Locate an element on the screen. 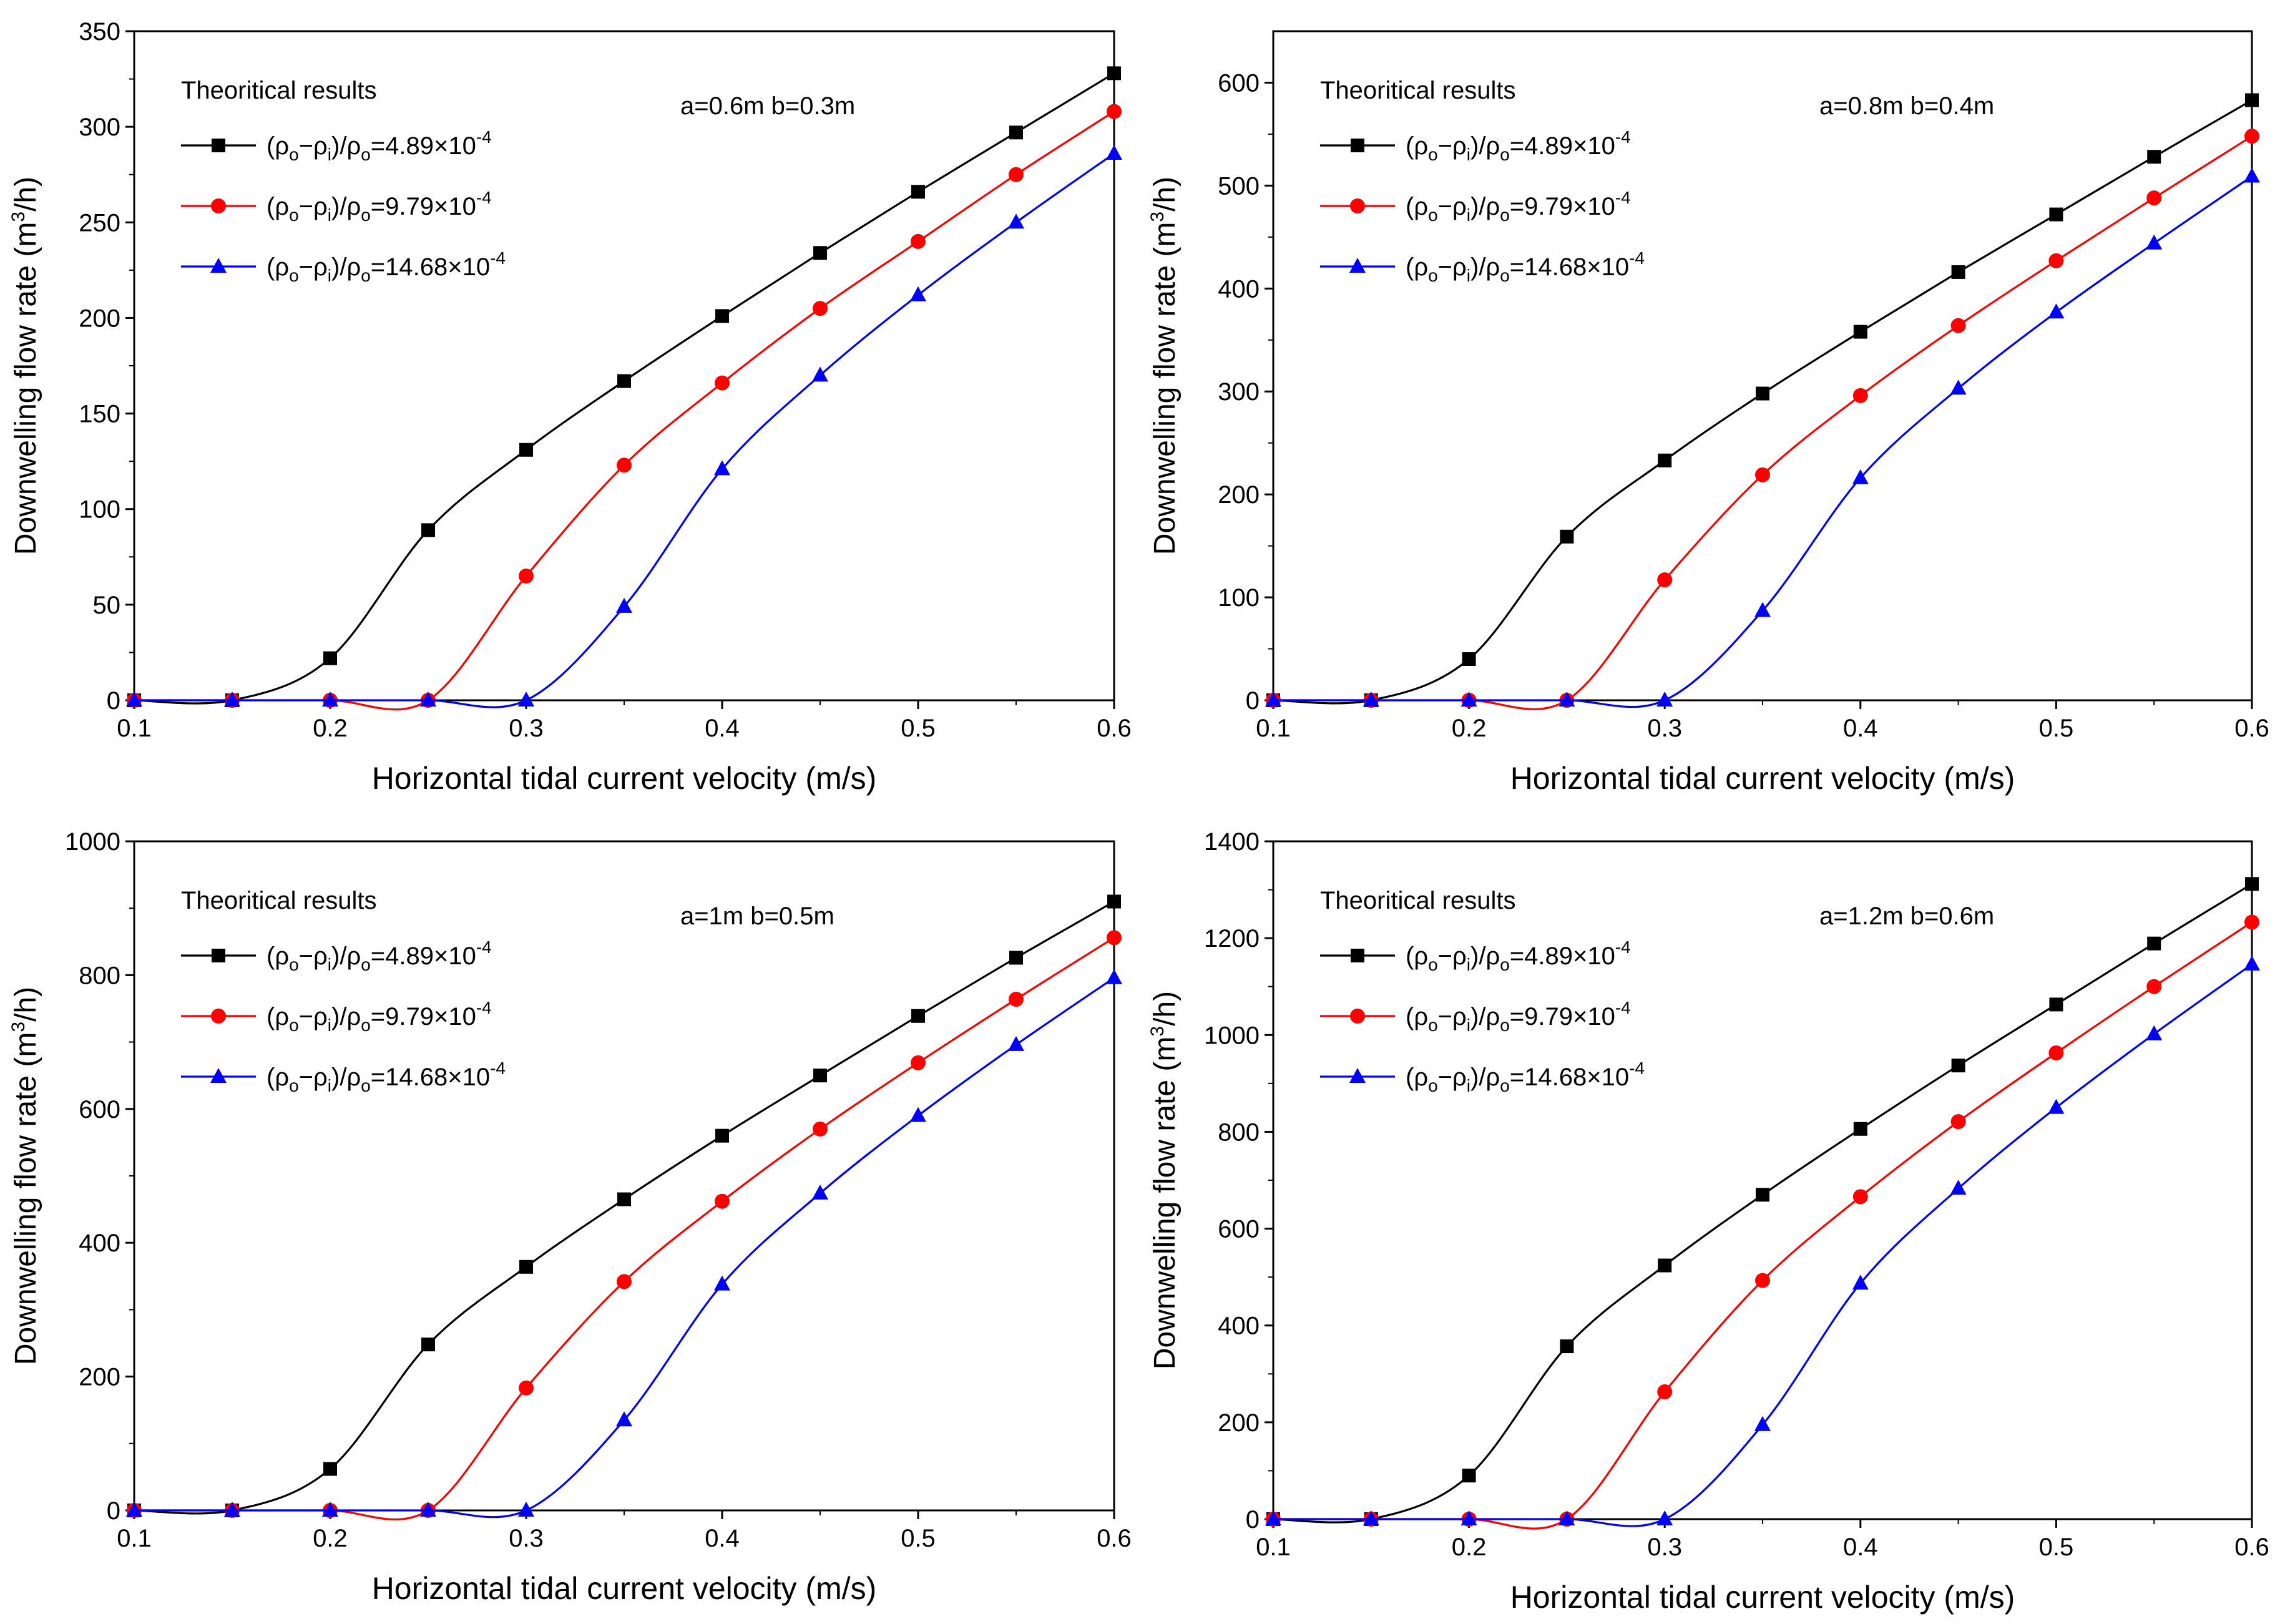  legend-title: Theoritical results is located at coordinates (278, 900).